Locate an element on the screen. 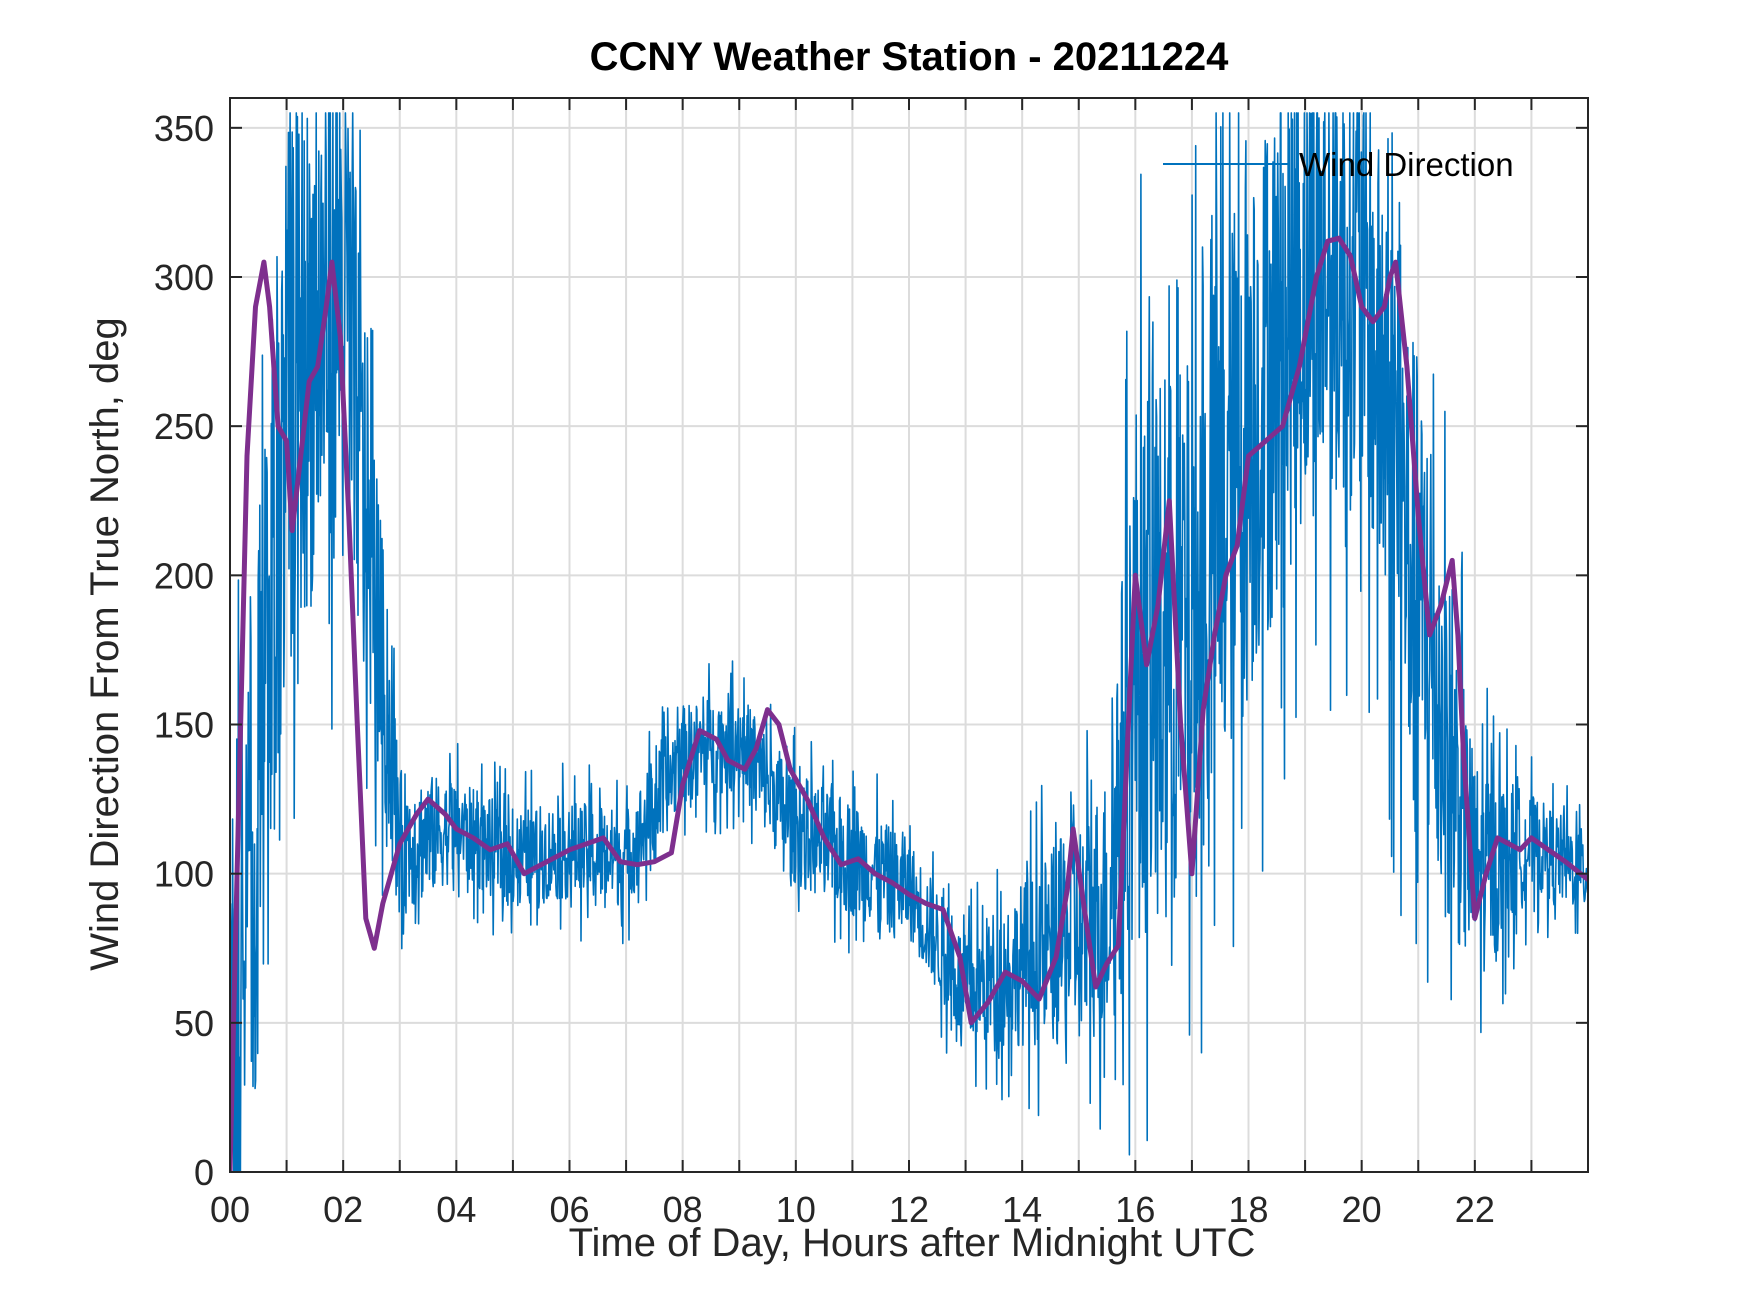 This screenshot has height=1313, width=1750. y-tick-label: 150 is located at coordinates (184, 725).